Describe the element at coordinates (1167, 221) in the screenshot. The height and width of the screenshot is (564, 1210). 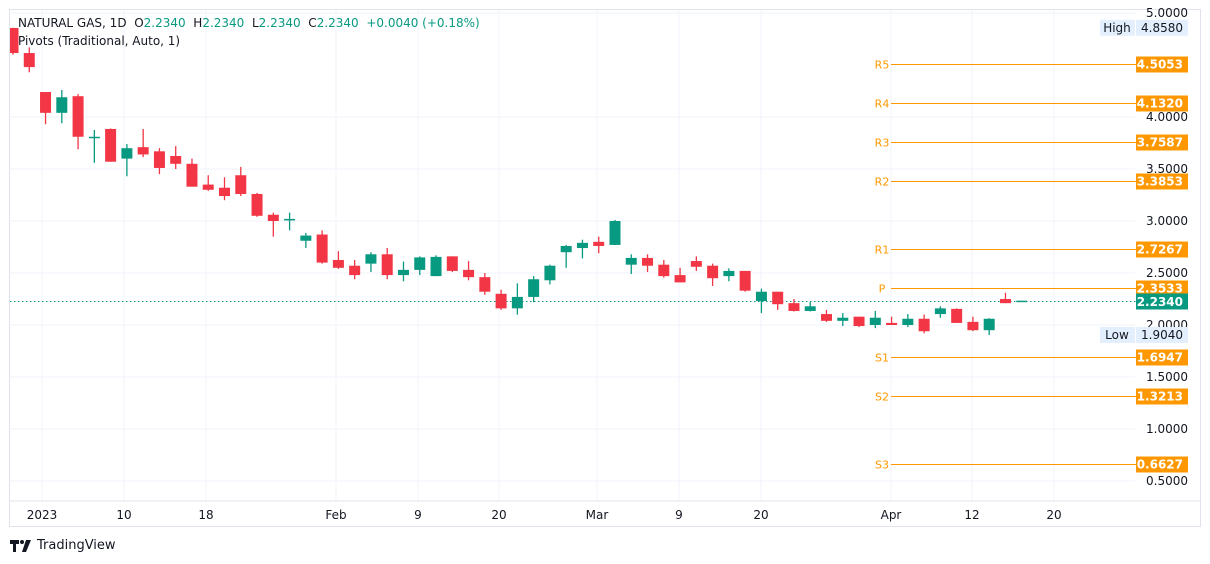
I see `y-tick-label: 3.0000` at that location.